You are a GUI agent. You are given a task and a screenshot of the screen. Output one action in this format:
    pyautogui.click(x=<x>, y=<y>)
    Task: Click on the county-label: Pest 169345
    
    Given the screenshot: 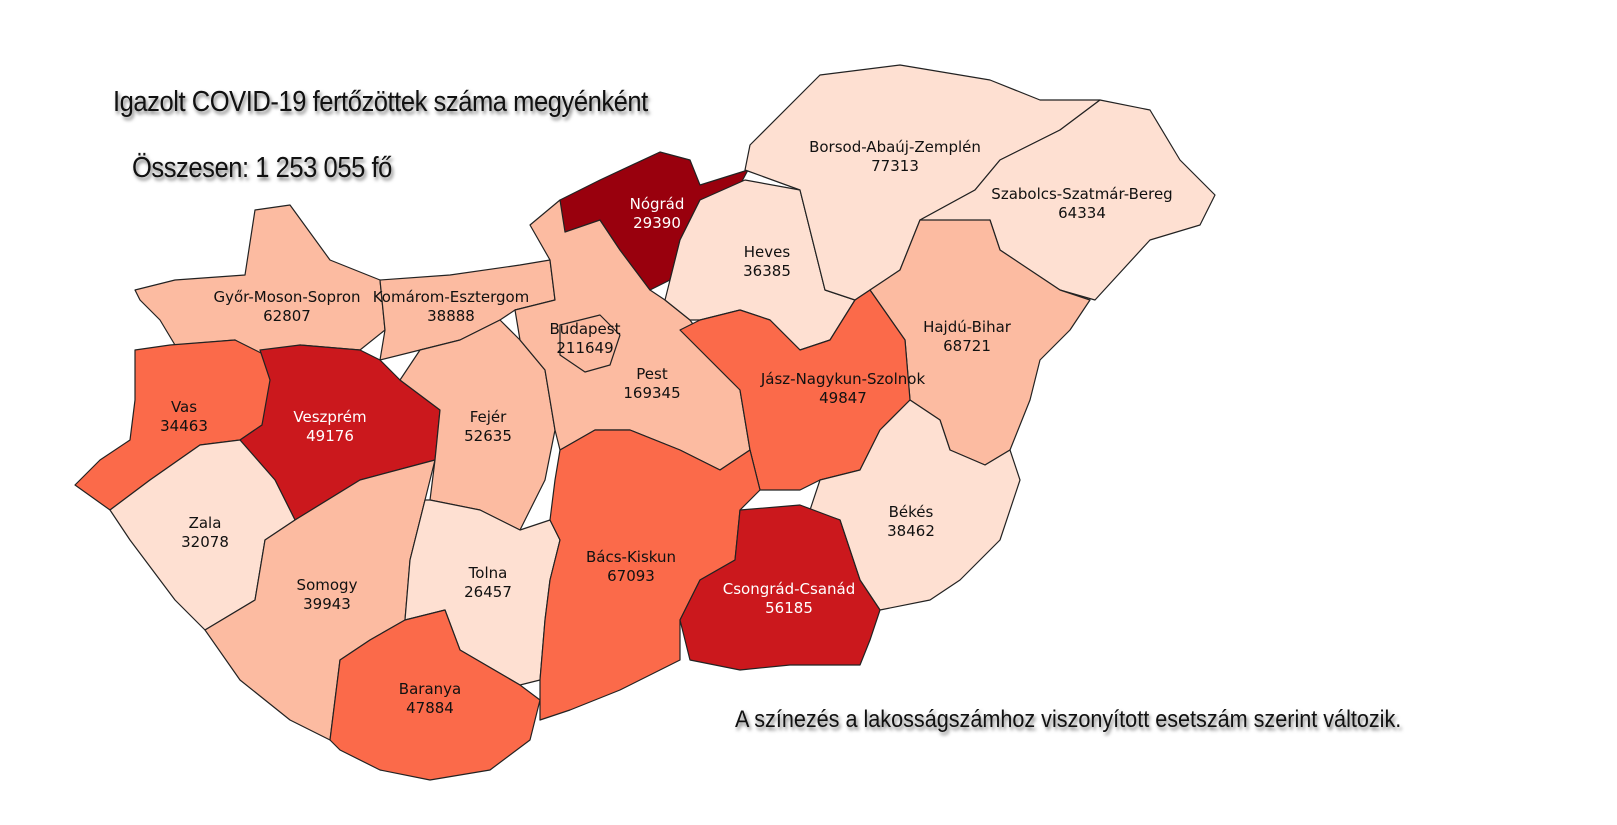 What is the action you would take?
    pyautogui.click(x=651, y=384)
    